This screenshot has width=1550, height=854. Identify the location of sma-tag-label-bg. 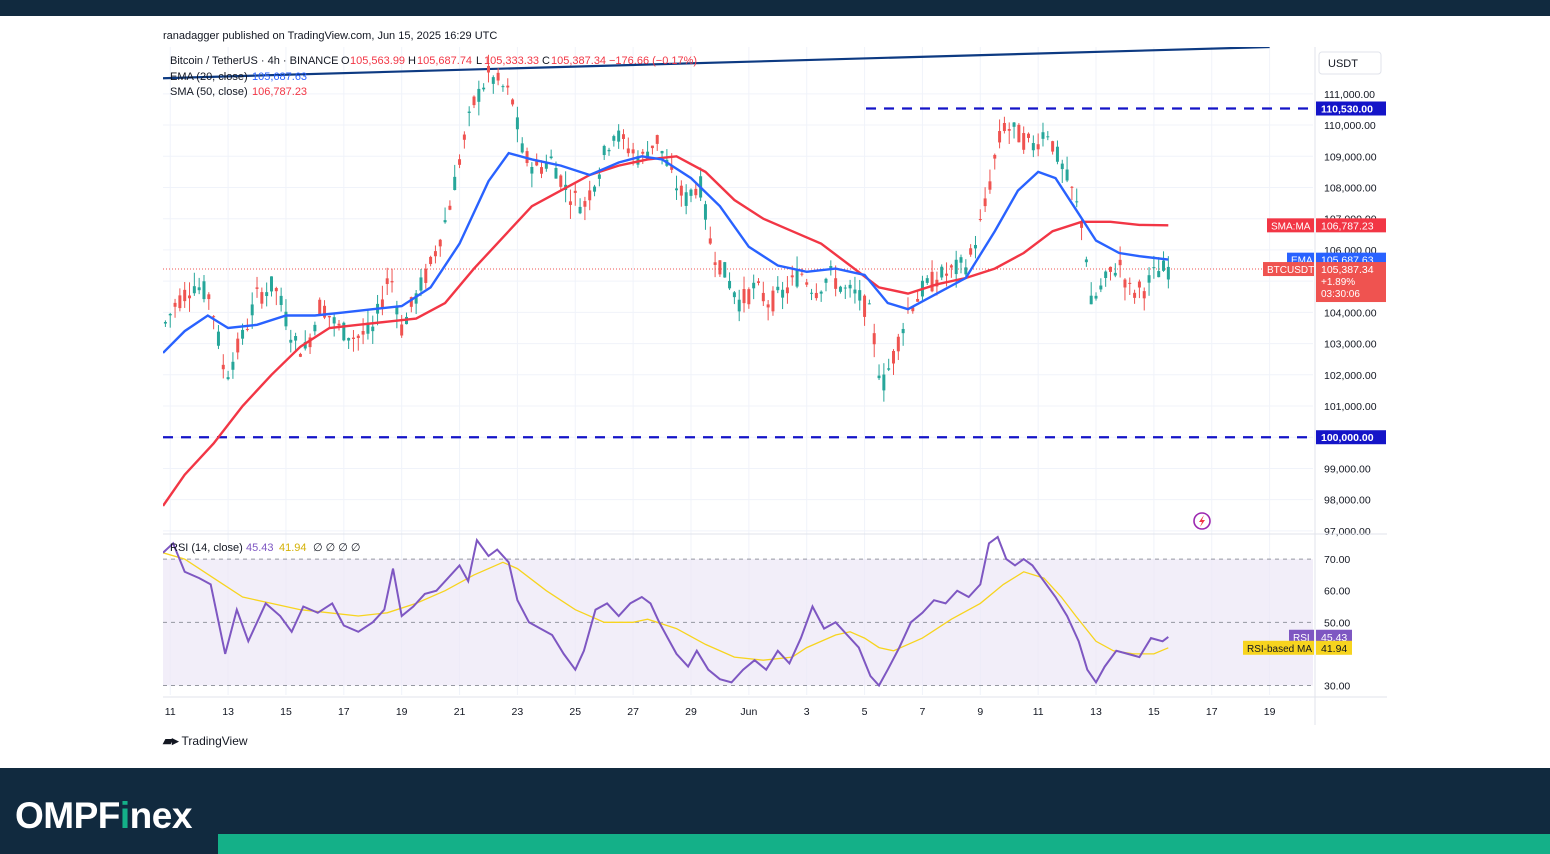
(1290, 225).